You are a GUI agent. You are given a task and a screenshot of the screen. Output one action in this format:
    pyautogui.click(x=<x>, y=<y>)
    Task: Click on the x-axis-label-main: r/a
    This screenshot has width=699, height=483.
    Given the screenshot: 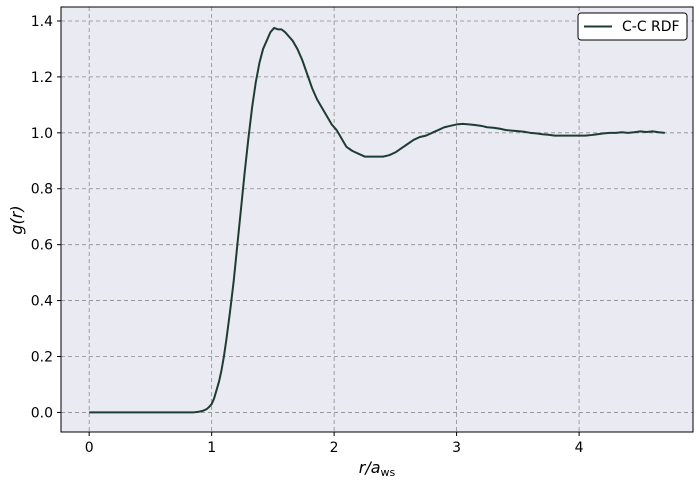 What is the action you would take?
    pyautogui.click(x=370, y=467)
    